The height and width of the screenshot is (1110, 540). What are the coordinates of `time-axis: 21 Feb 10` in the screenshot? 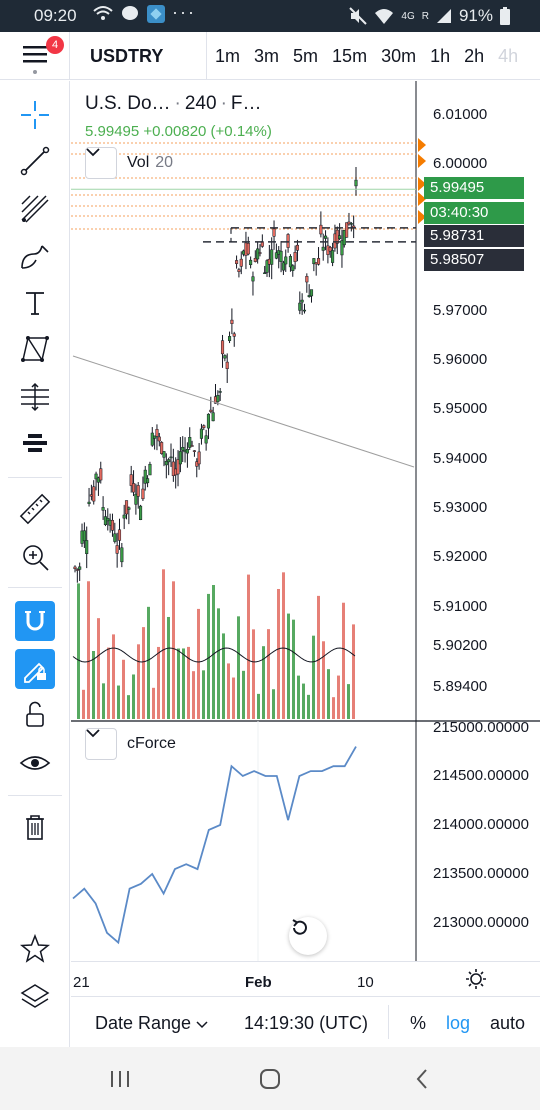 It's located at (305, 978).